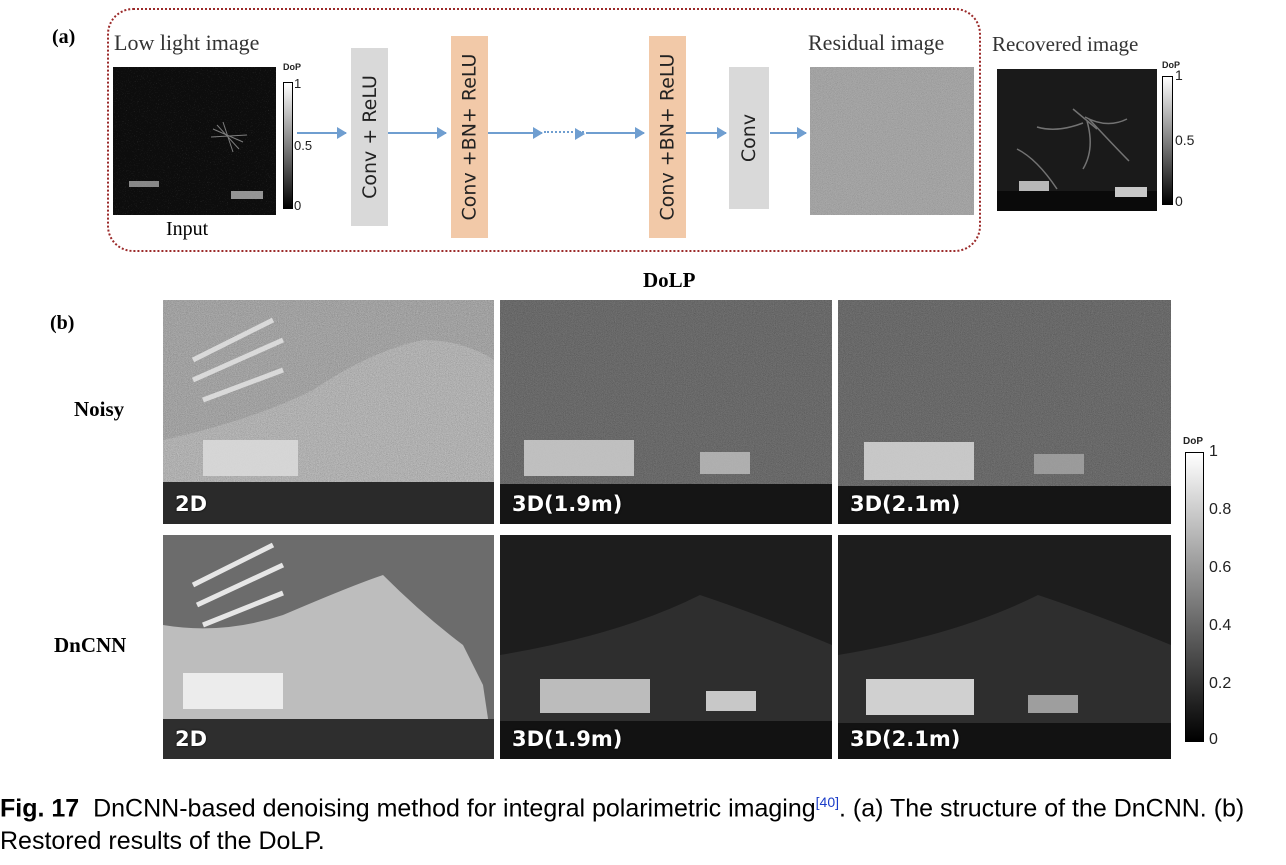 This screenshot has height=865, width=1286. I want to click on tile-noisy-3d-21-scene, so click(1004, 412).